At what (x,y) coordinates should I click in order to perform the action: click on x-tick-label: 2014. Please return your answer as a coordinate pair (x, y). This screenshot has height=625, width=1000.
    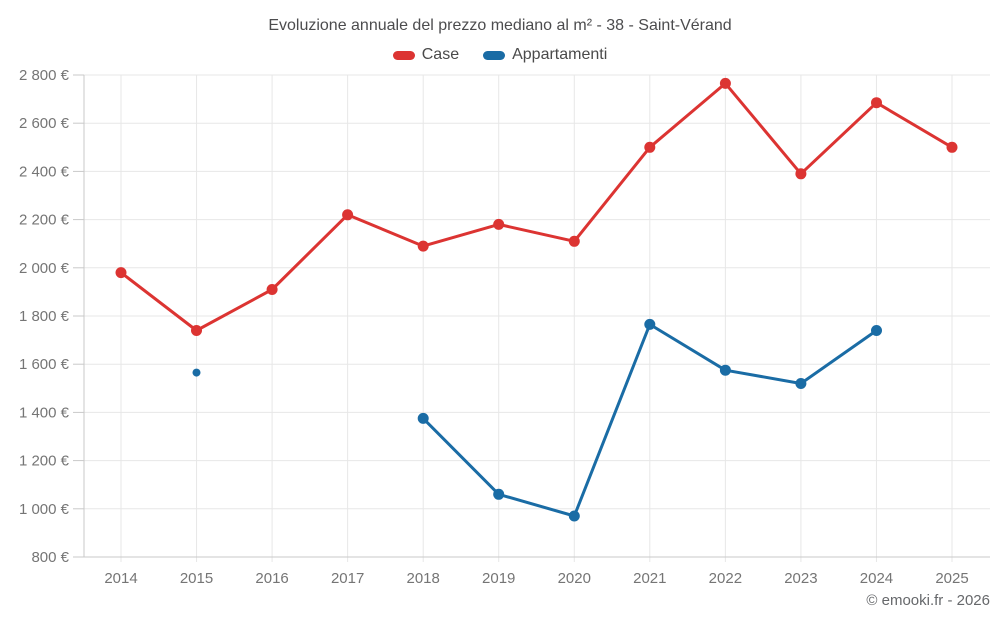
    Looking at the image, I should click on (120, 578).